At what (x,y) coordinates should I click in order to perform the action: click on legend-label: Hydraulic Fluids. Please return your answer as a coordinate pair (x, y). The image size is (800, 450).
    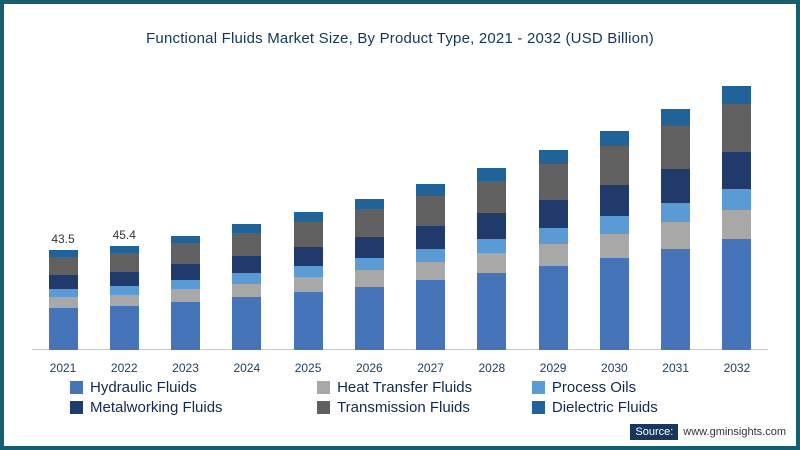
    Looking at the image, I should click on (143, 387).